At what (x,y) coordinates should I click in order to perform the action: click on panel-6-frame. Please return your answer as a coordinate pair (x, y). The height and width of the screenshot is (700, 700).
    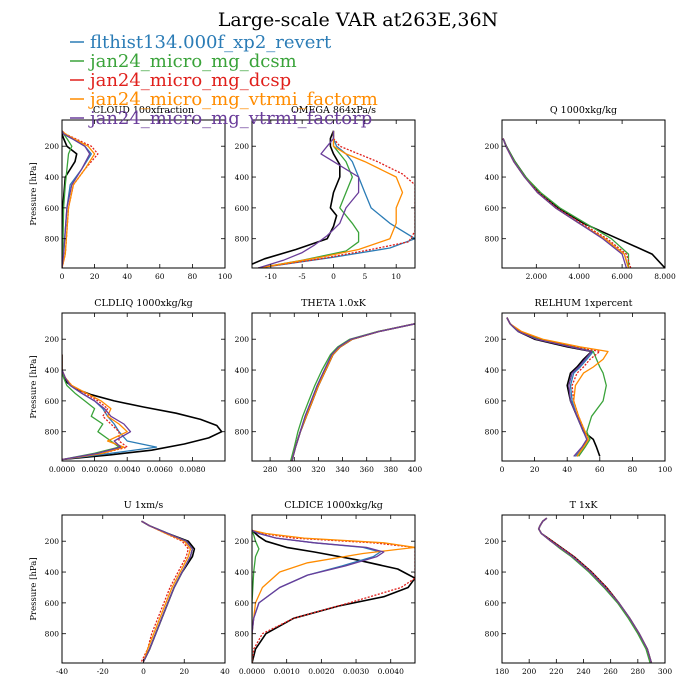
    Looking at the image, I should click on (143, 589).